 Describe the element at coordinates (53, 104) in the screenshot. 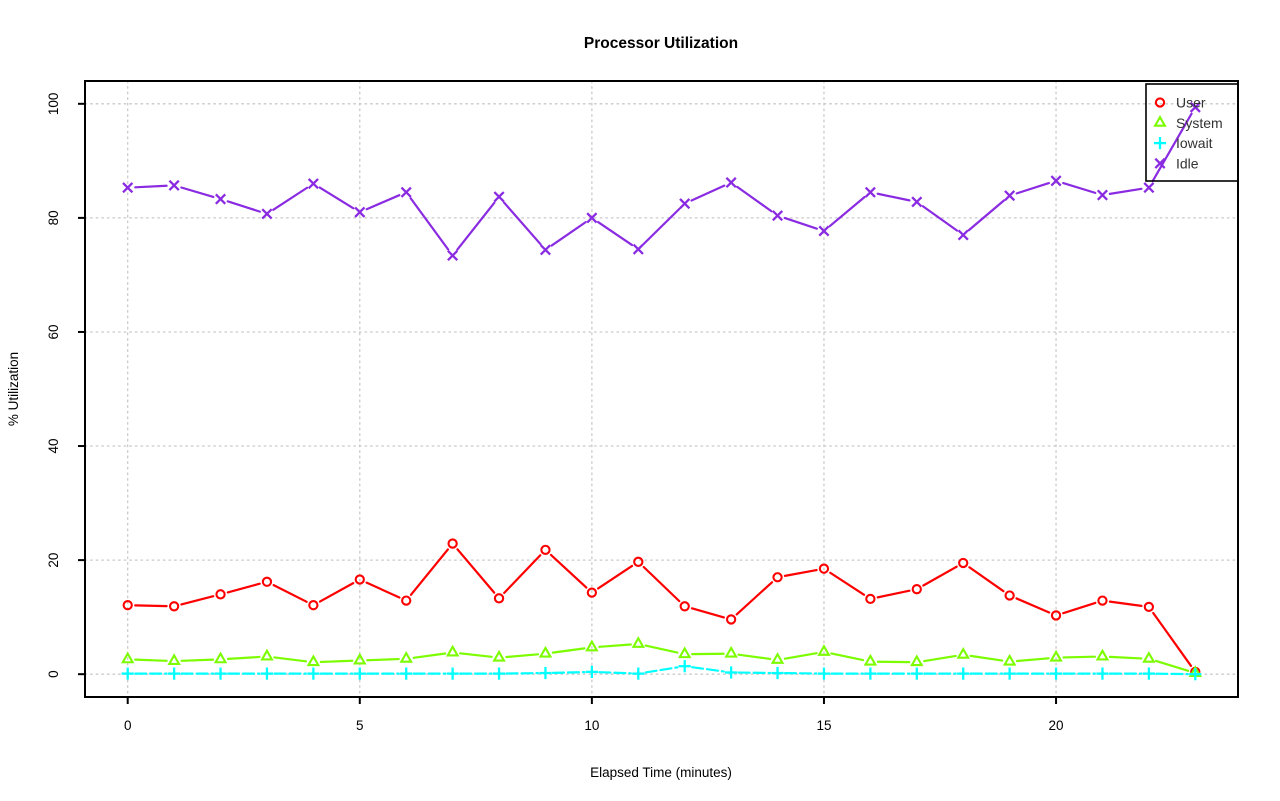

I see `y-tick-label: 100` at that location.